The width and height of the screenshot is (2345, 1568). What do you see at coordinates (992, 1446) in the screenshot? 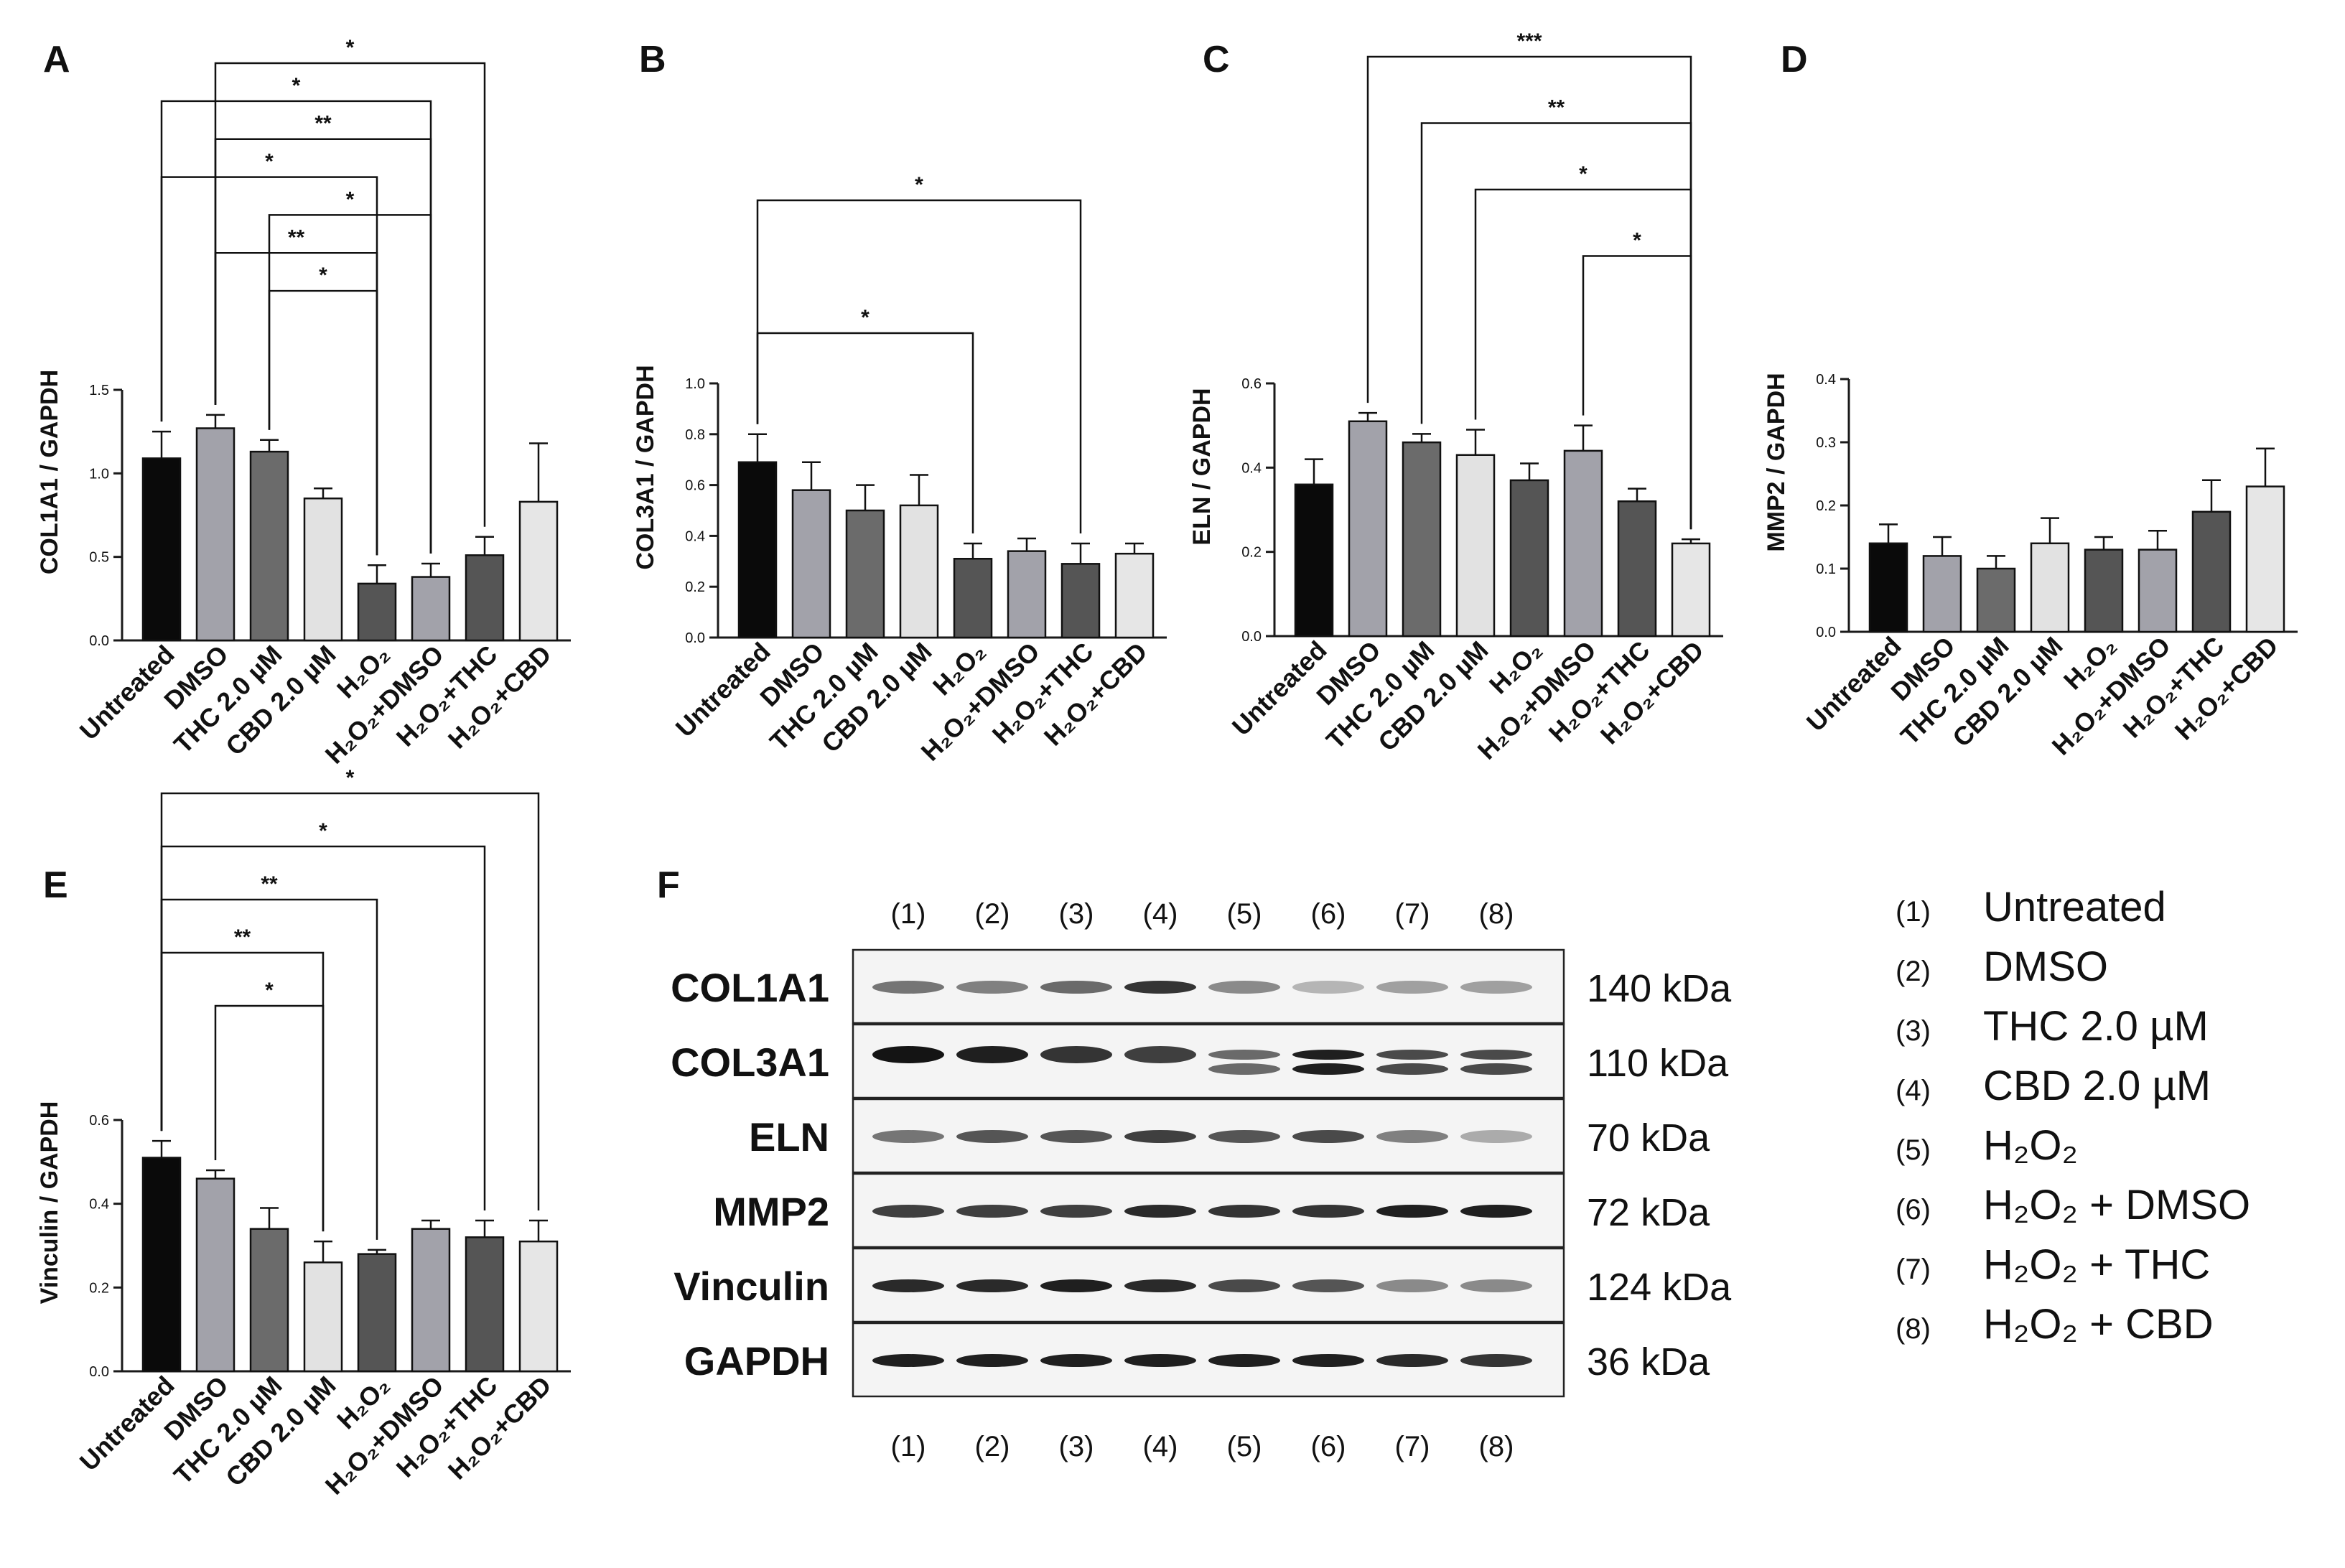
I see `lane-label-bottom: (2)` at bounding box center [992, 1446].